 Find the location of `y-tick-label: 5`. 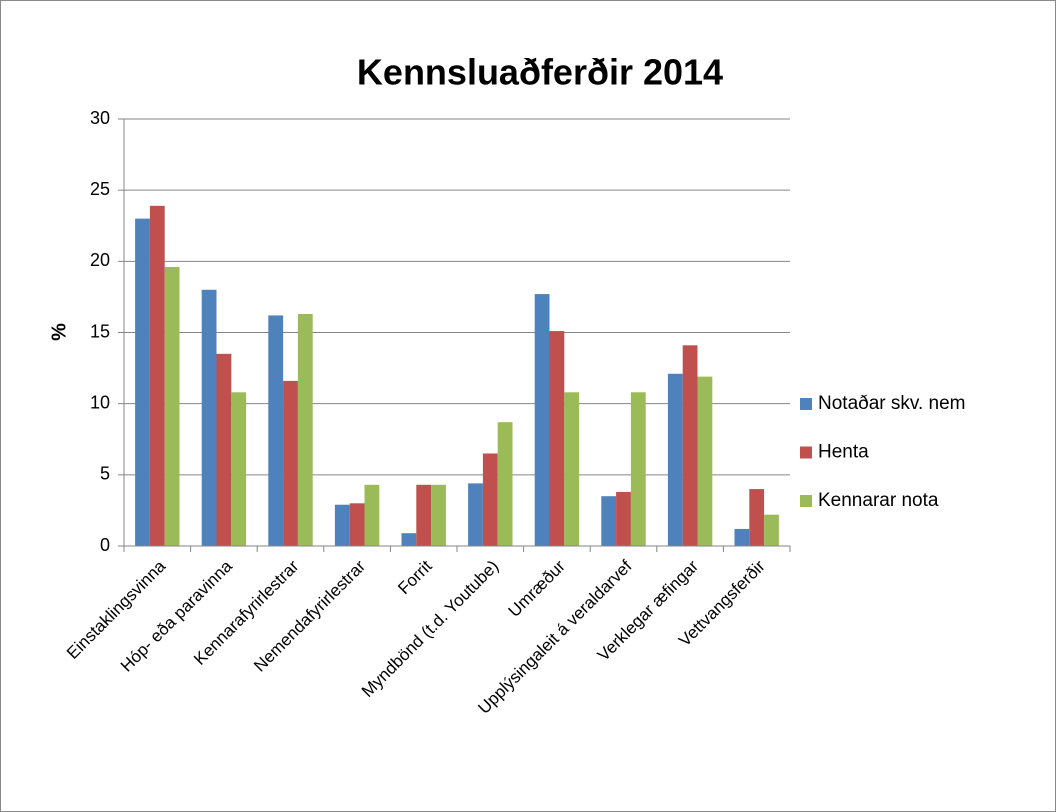

y-tick-label: 5 is located at coordinates (105, 474).